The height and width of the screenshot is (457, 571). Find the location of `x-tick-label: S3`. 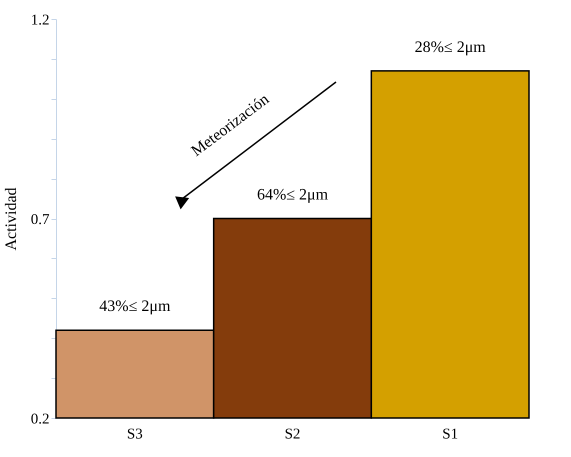

x-tick-label: S3 is located at coordinates (134, 434).